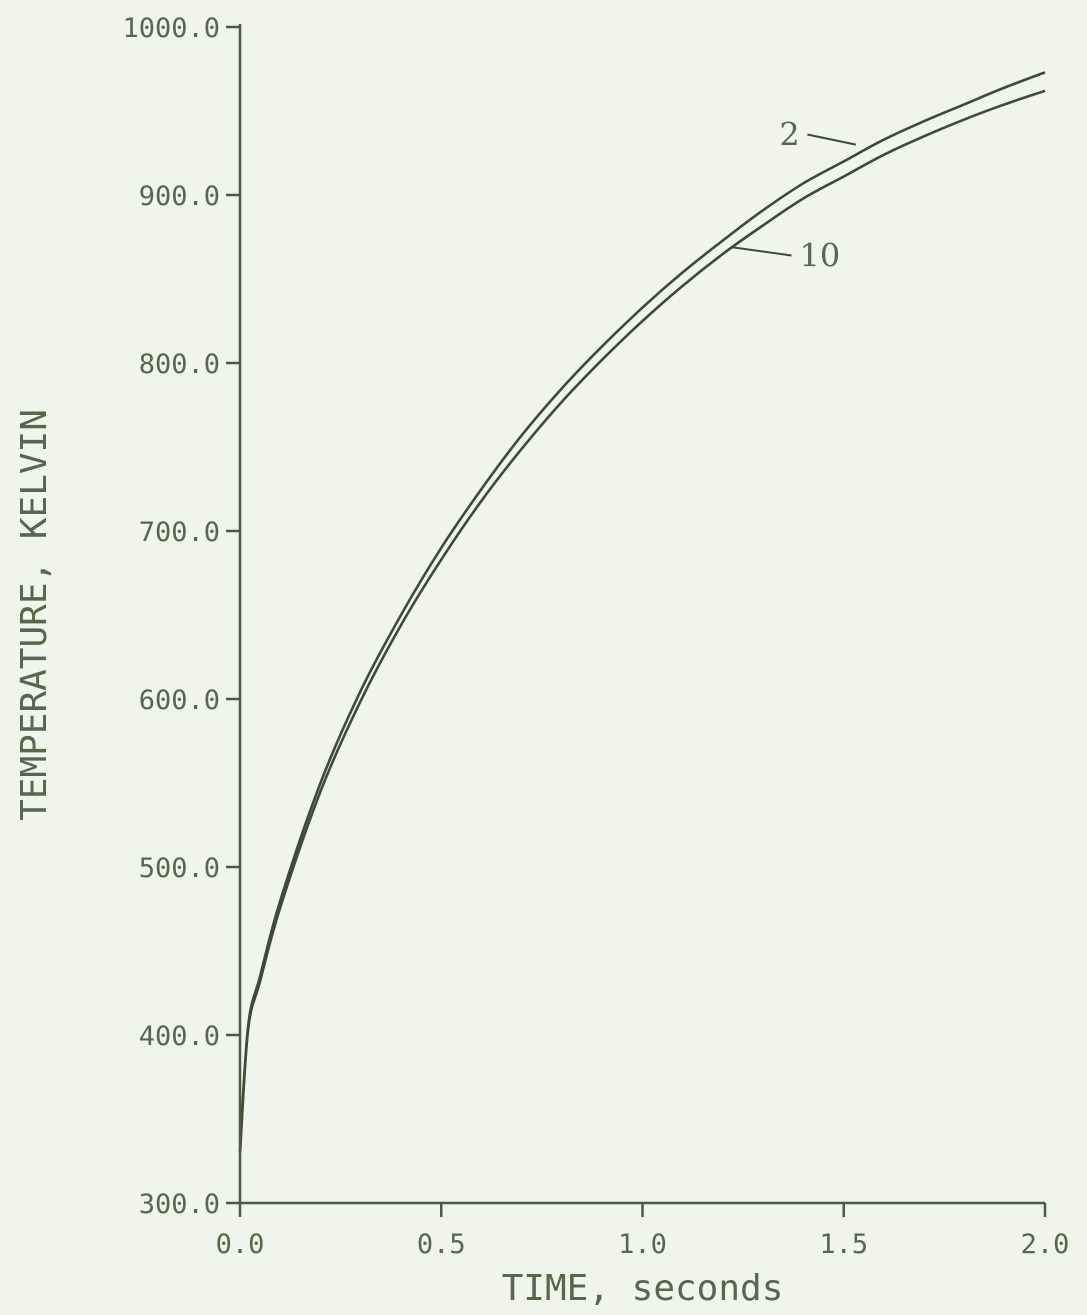 This screenshot has height=1315, width=1087. What do you see at coordinates (179, 532) in the screenshot?
I see `y-tick-label: 700.0` at bounding box center [179, 532].